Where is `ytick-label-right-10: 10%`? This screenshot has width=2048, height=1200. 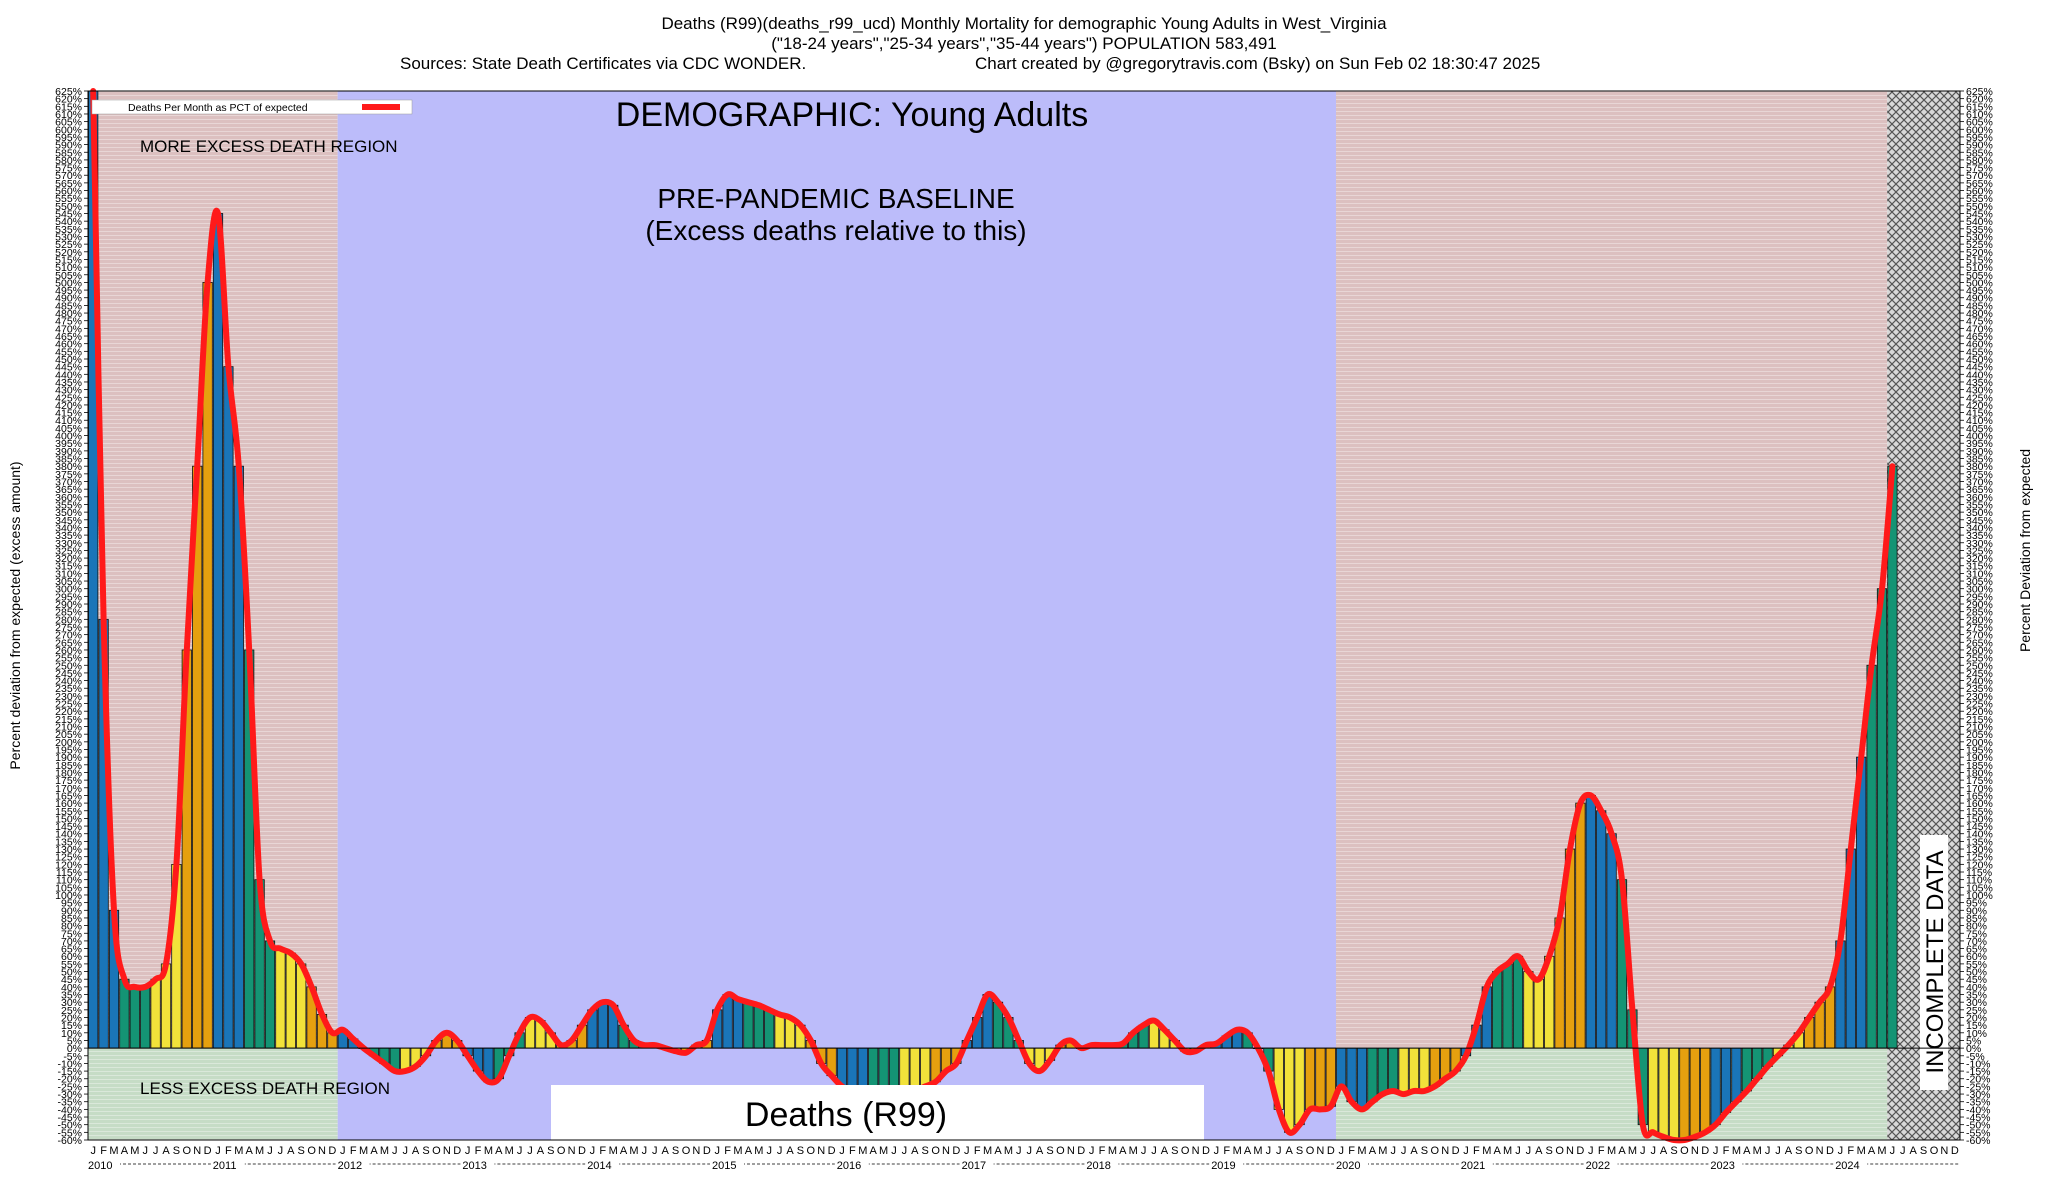 ytick-label-right-10: 10% is located at coordinates (1976, 1034).